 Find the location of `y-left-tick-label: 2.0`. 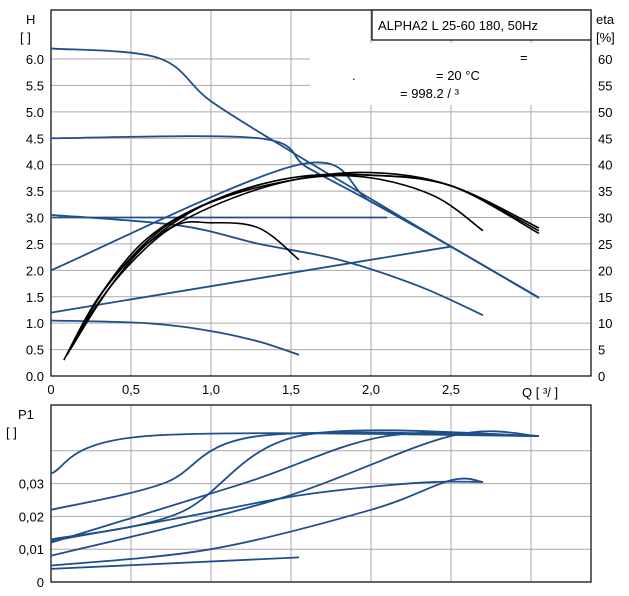

y-left-tick-label: 2.0 is located at coordinates (35, 270).